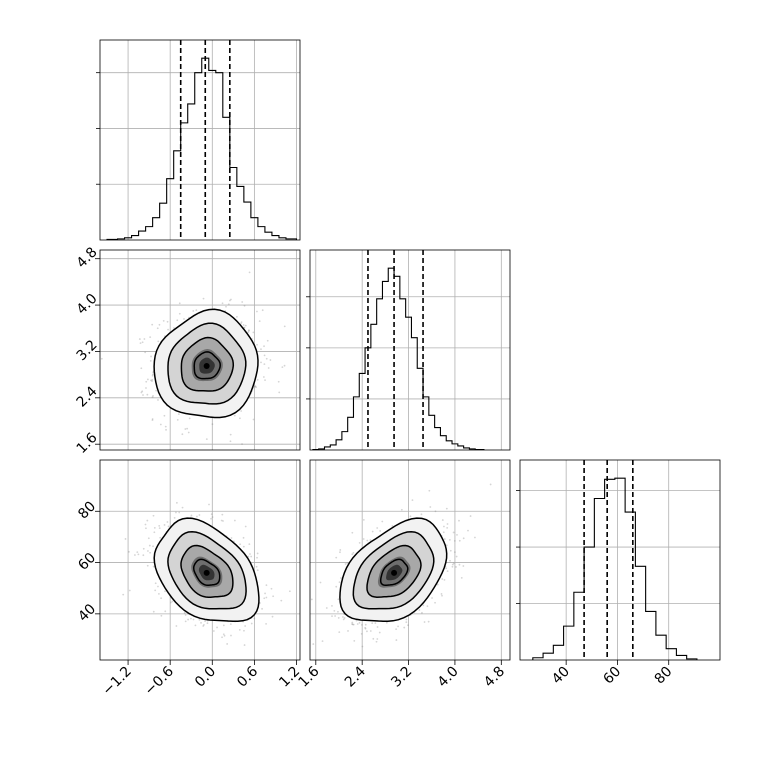  What do you see at coordinates (87, 613) in the screenshot?
I see `y-tick-label: 40` at bounding box center [87, 613].